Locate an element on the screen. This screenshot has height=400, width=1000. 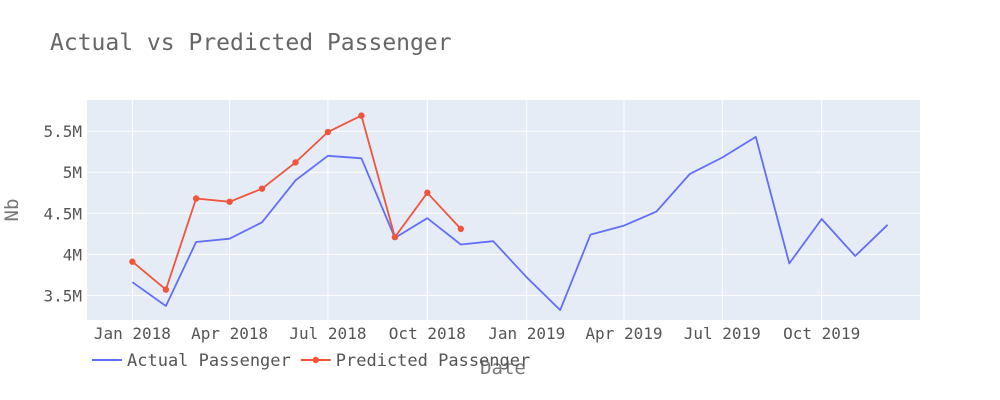
x-tick-label: Oct 2019 is located at coordinates (821, 333).